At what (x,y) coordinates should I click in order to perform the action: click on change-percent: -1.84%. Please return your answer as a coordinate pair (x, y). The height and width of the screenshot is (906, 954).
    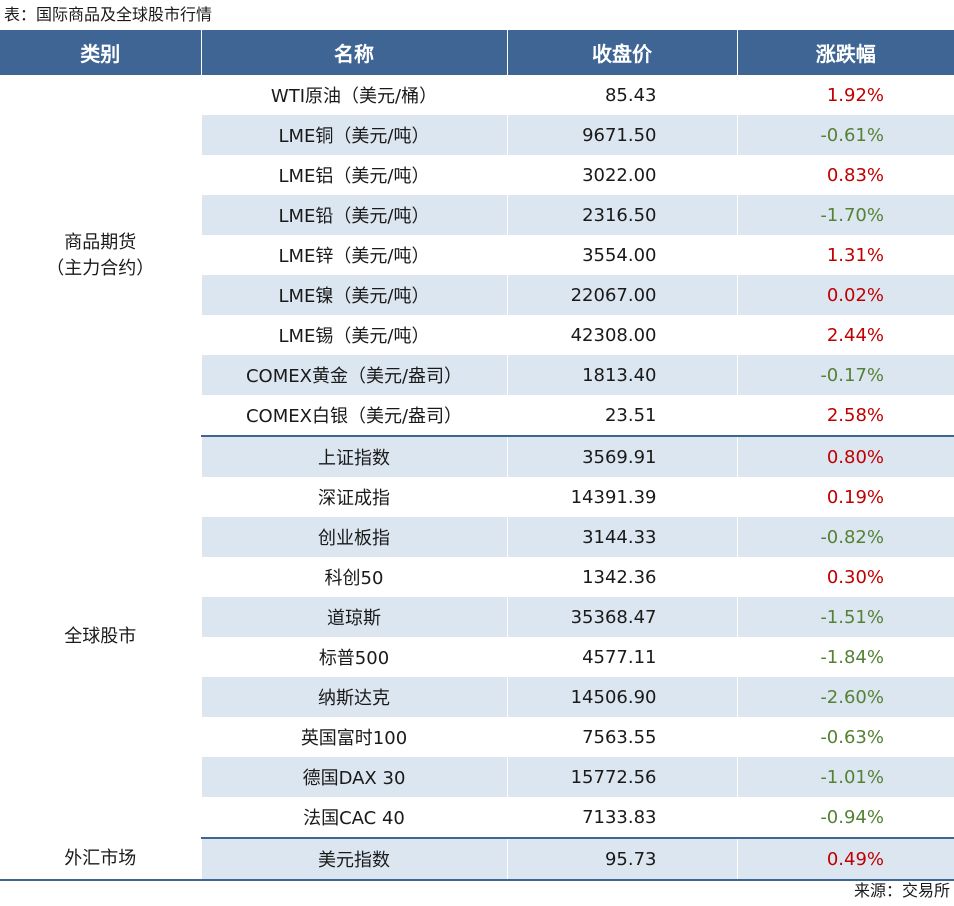
    Looking at the image, I should click on (845, 657).